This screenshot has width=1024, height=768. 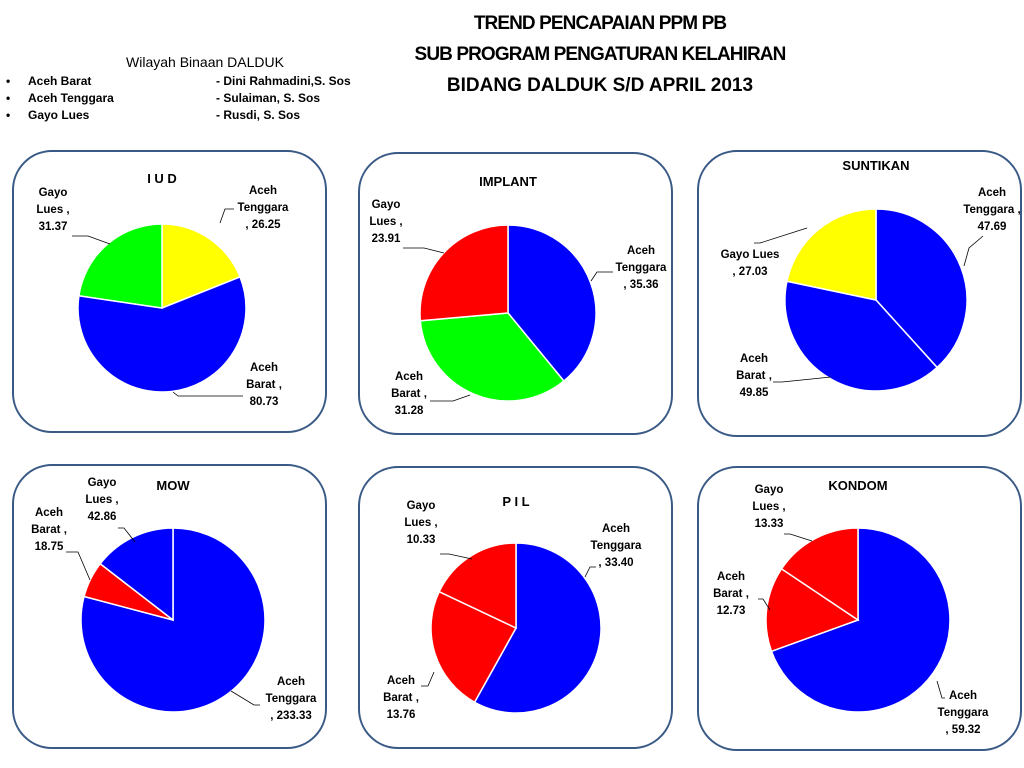 What do you see at coordinates (420, 523) in the screenshot?
I see `data-label: Gayo Lues , 10.33` at bounding box center [420, 523].